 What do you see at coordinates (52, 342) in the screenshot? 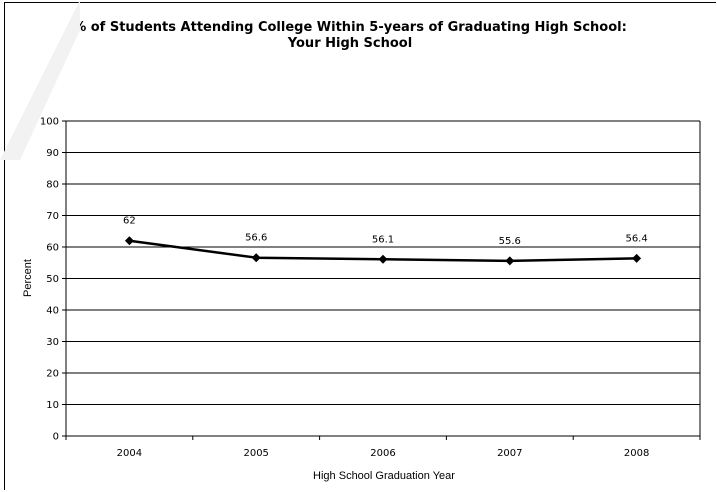
I see `y-tick-label-30: 30` at bounding box center [52, 342].